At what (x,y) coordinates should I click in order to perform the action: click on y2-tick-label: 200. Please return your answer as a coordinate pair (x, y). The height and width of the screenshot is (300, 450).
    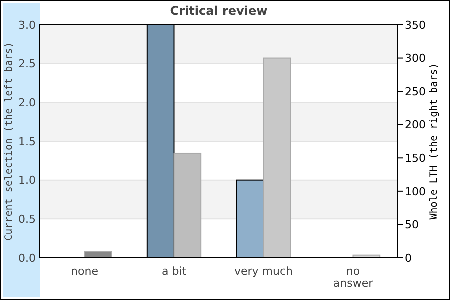
    Looking at the image, I should click on (415, 125).